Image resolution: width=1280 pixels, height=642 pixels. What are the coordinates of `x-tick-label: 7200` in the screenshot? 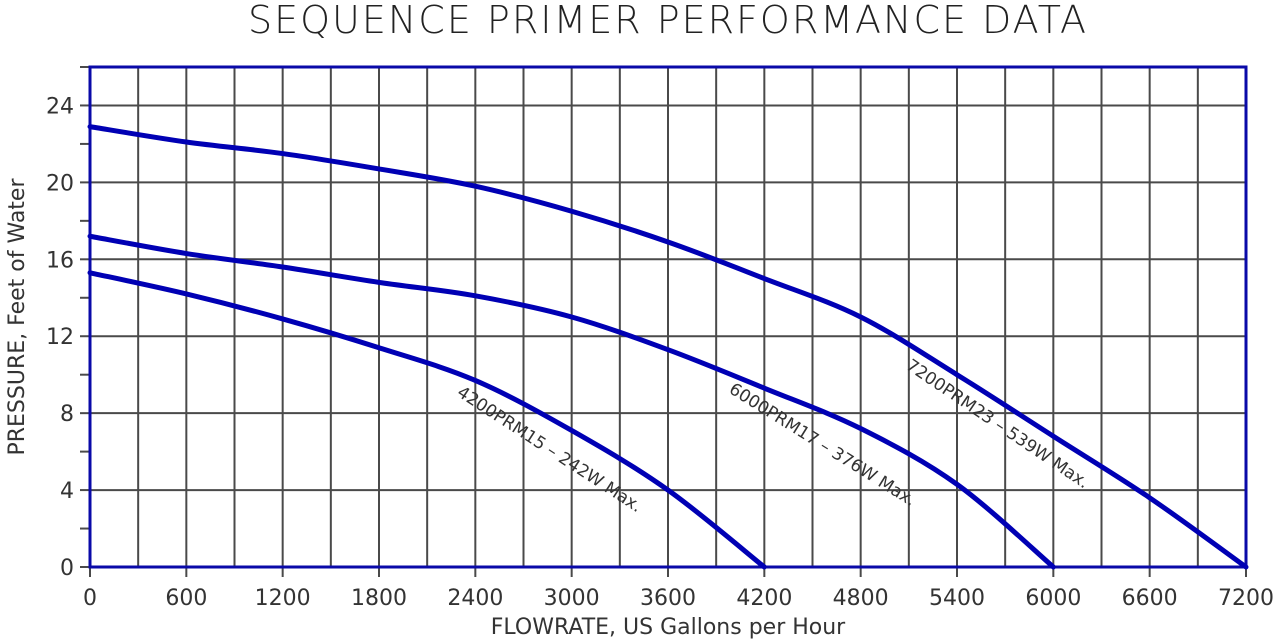 It's located at (1246, 598).